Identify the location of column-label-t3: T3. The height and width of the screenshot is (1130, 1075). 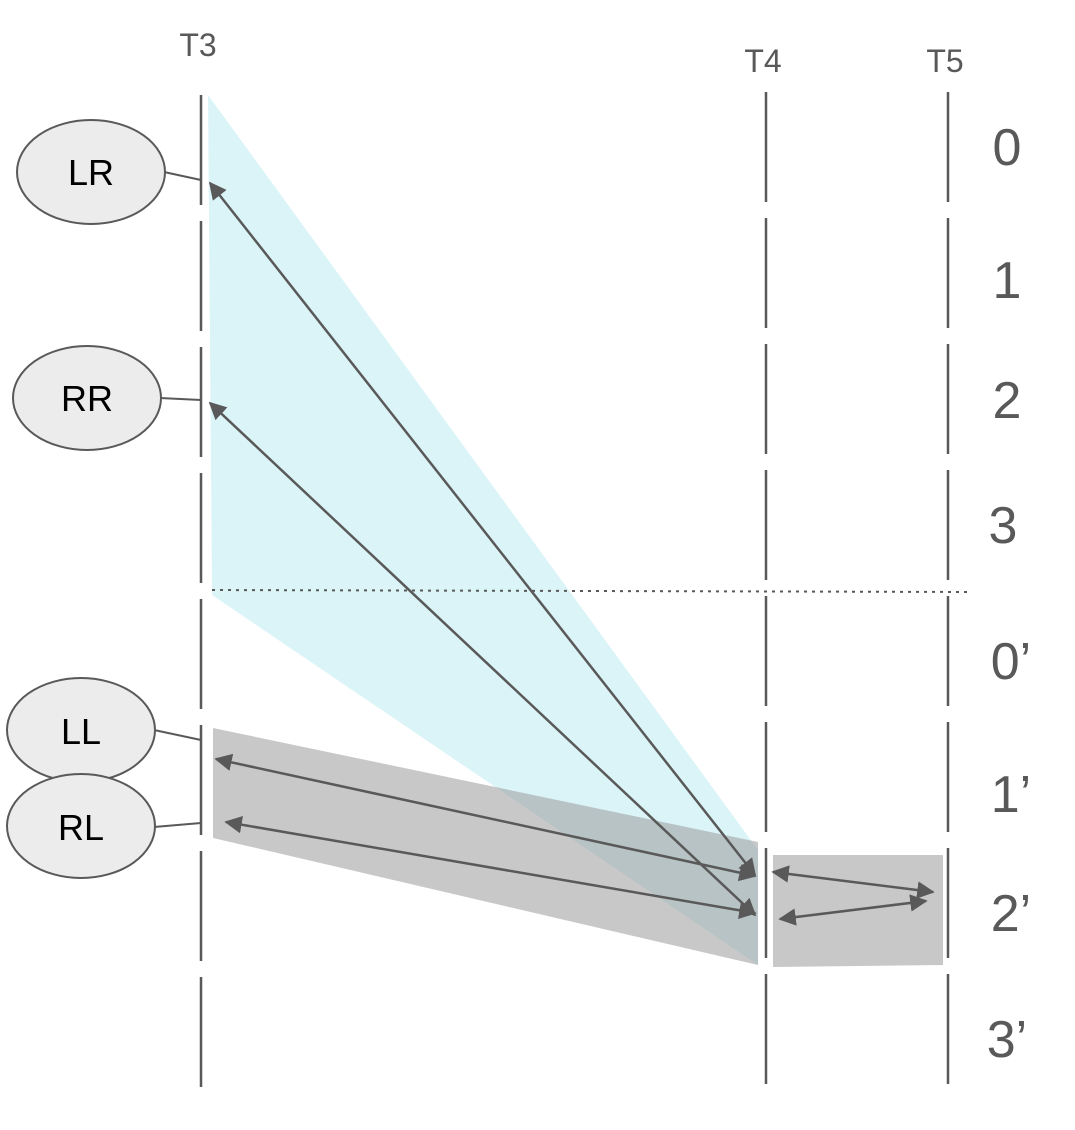
(197, 45).